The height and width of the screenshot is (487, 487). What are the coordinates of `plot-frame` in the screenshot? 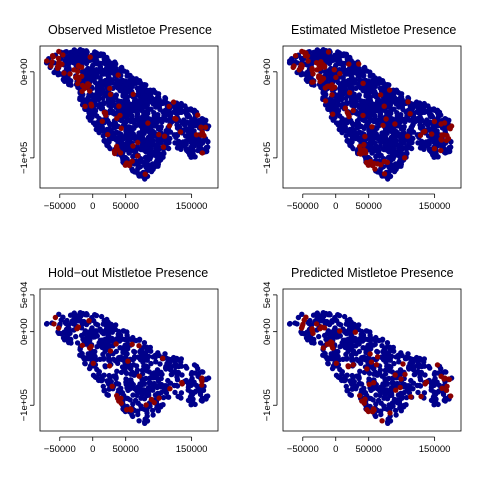 It's located at (129, 360).